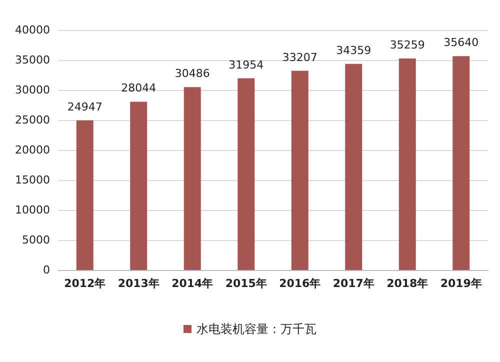 The width and height of the screenshot is (500, 362). What do you see at coordinates (32, 30) in the screenshot?
I see `y-tick-label: 40000` at bounding box center [32, 30].